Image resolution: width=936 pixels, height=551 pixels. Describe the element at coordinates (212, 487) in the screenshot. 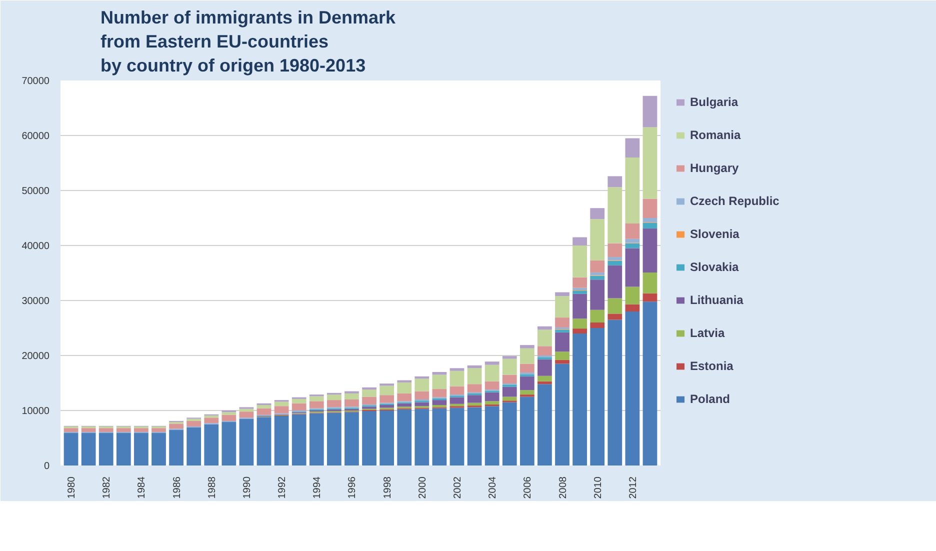

I see `x-tick-label: 1988` at that location.